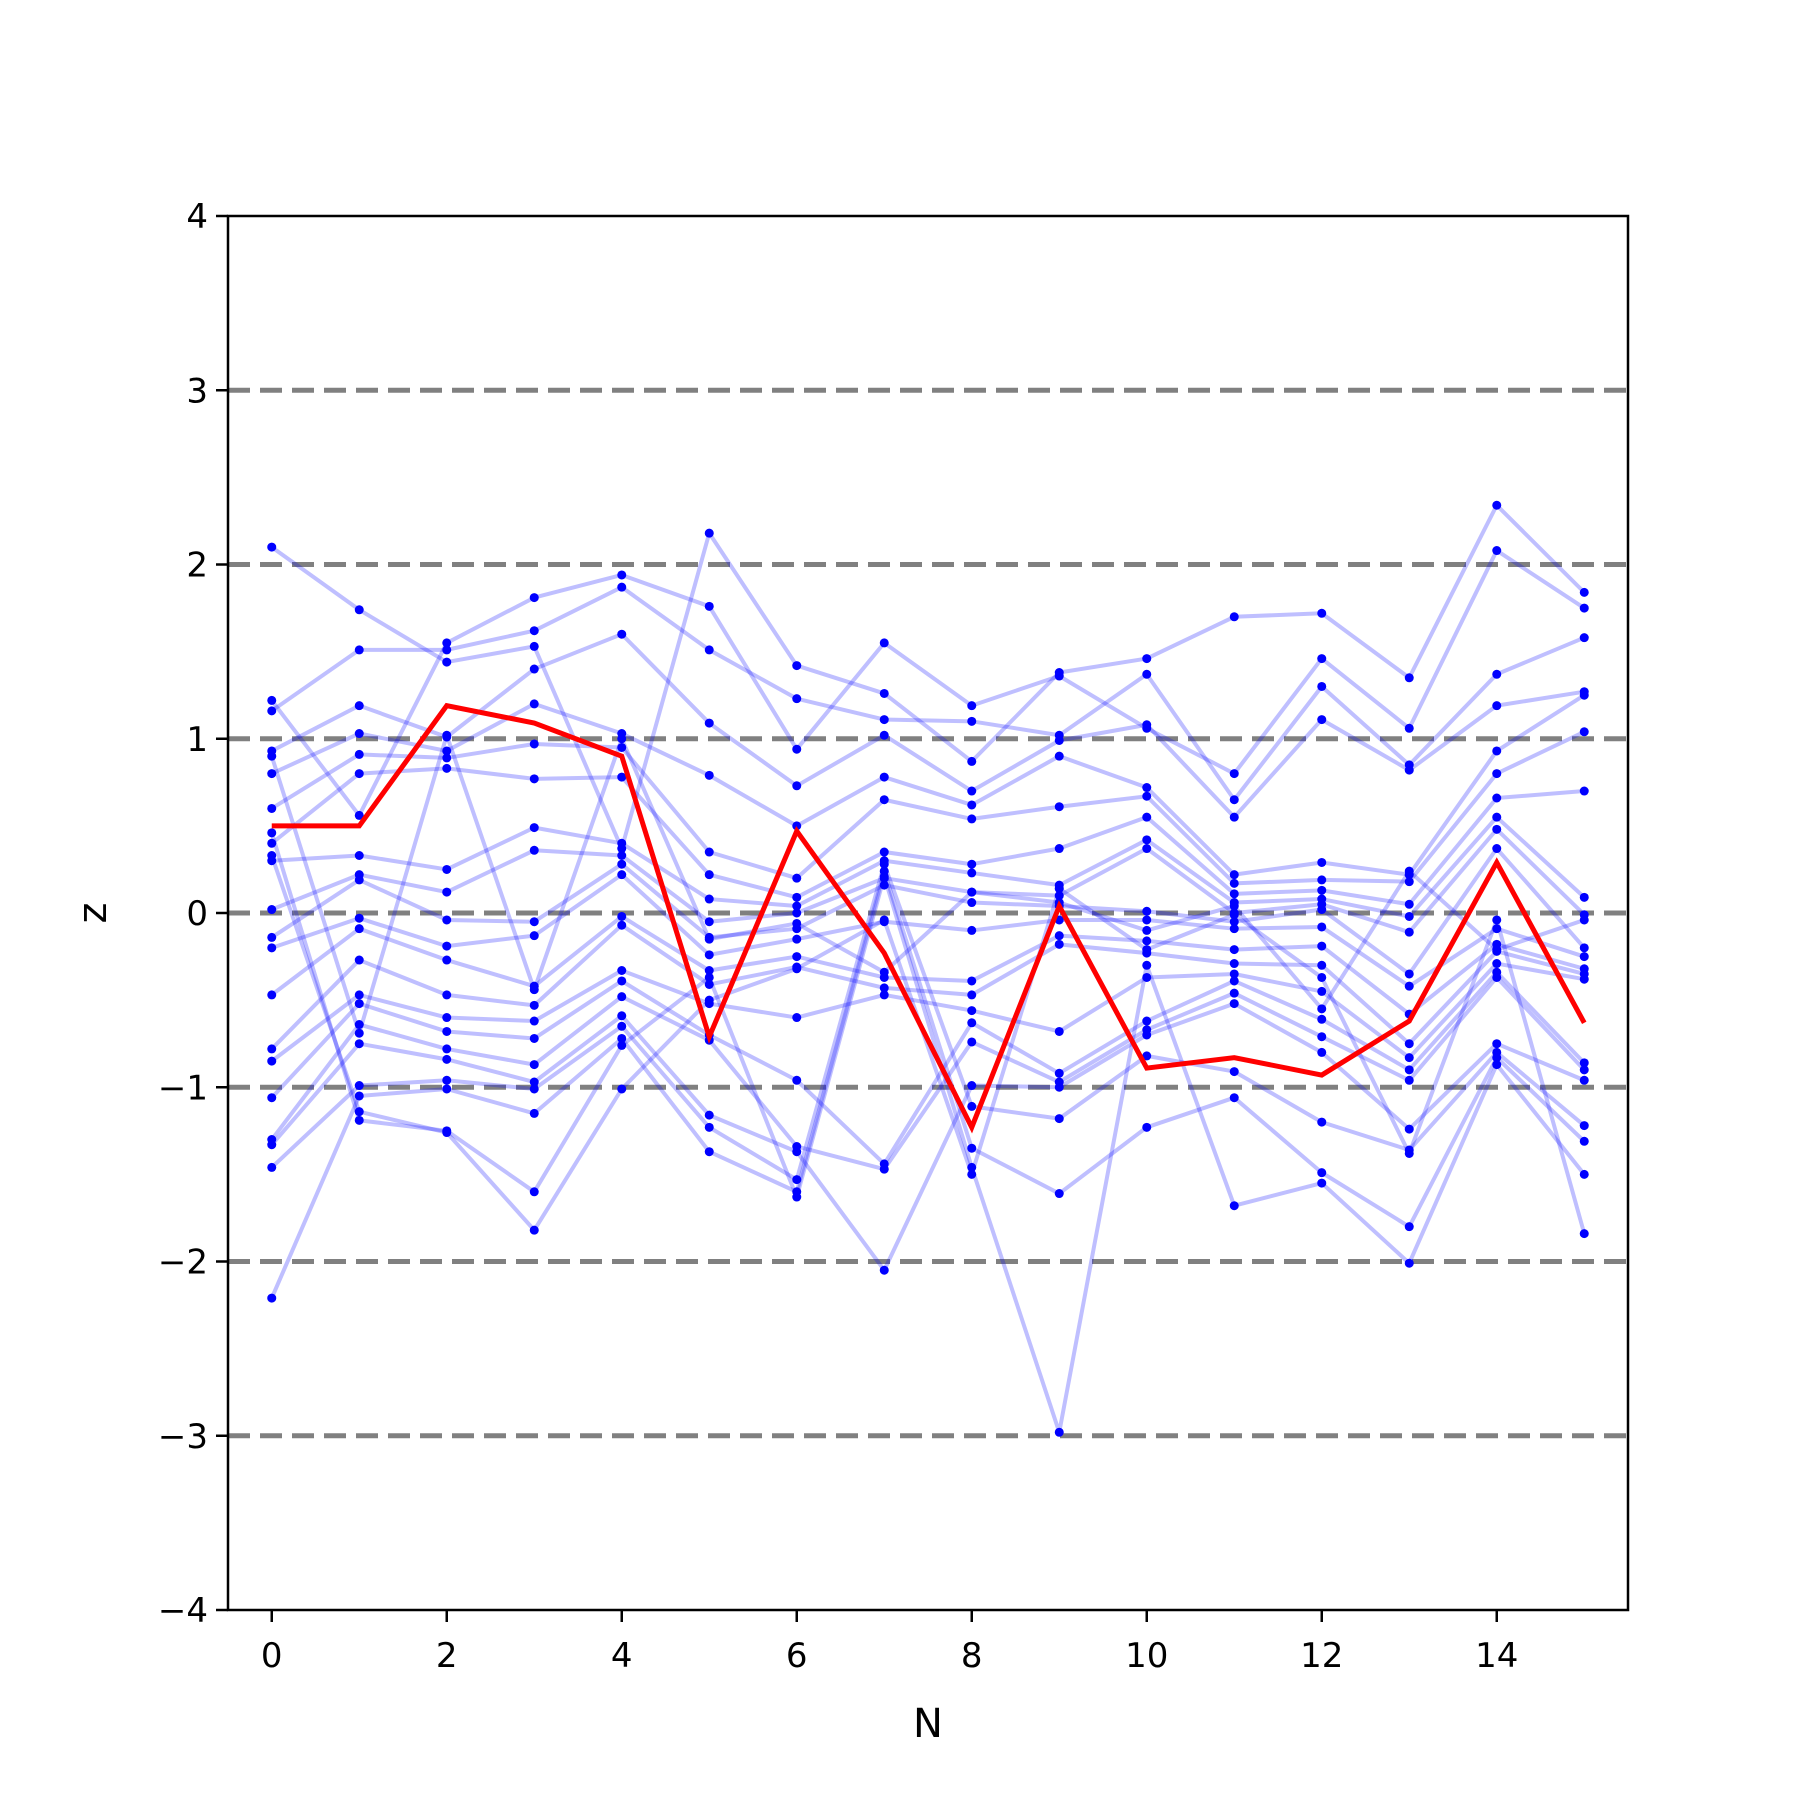  Describe the element at coordinates (183, 1263) in the screenshot. I see `y-tick-label--2: −2` at that location.